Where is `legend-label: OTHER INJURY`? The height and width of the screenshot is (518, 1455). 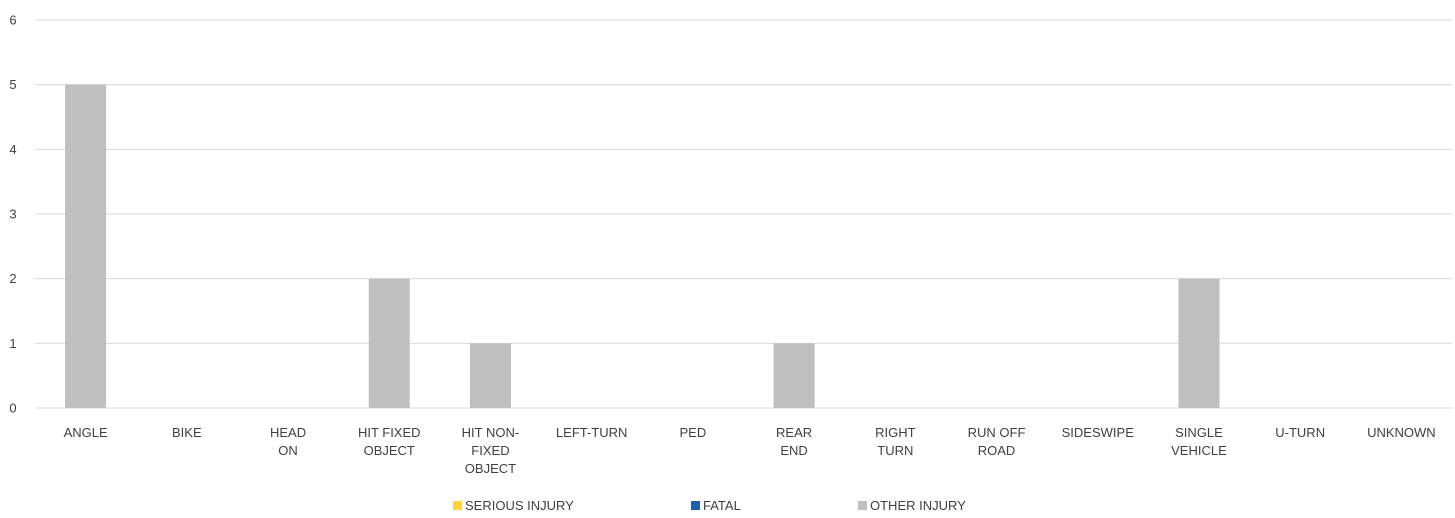 legend-label: OTHER INJURY is located at coordinates (918, 505).